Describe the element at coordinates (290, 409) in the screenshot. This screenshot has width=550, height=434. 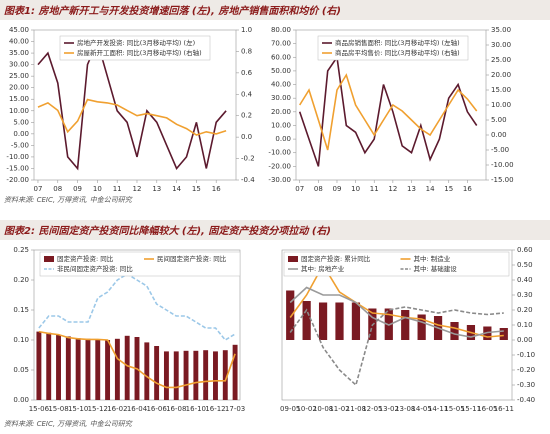
I see `x-tick-label: 09-05` at that location.